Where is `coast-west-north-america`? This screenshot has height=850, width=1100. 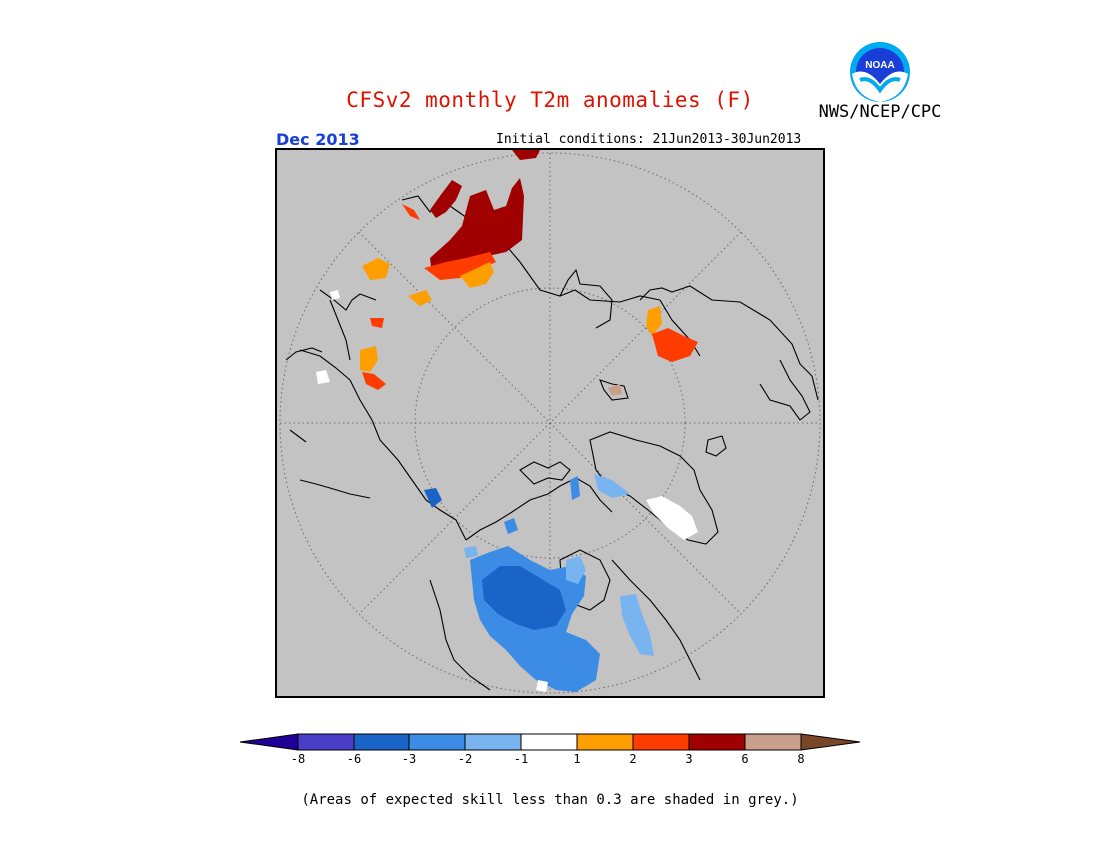 coast-west-north-america is located at coordinates (460, 635).